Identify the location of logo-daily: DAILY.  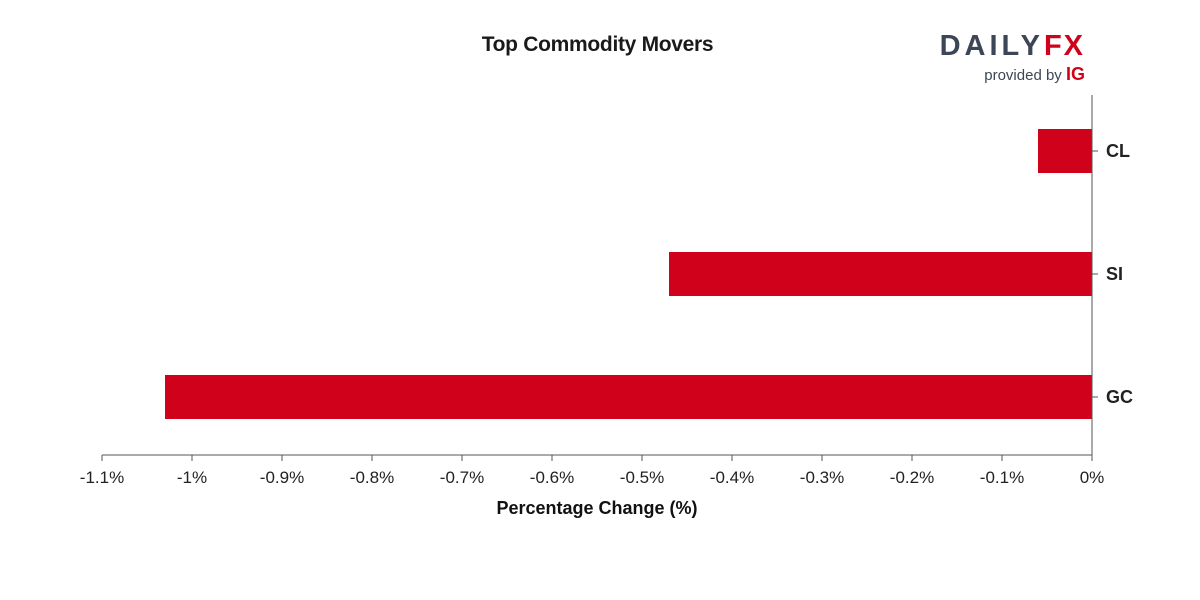
(991, 46).